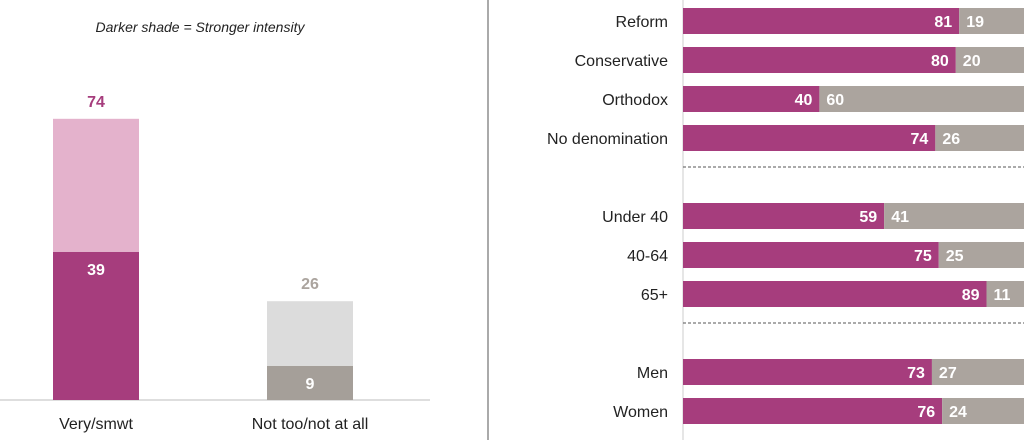 This screenshot has width=1024, height=440. I want to click on bar-no-label-1: 20, so click(972, 61).